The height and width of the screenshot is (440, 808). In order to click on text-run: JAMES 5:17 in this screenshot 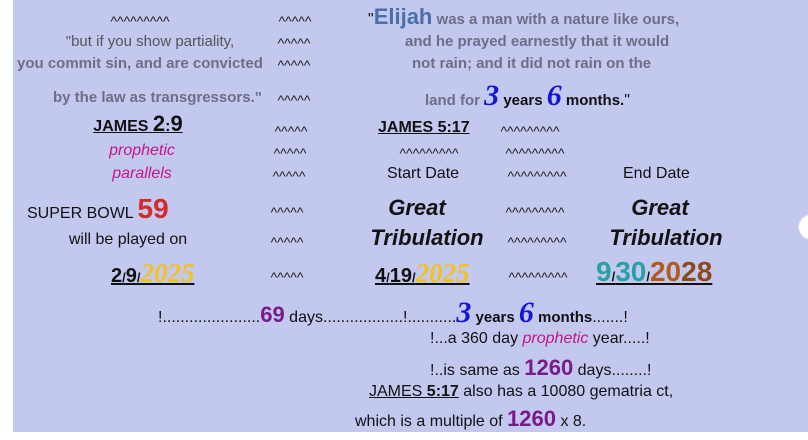, I will do `click(424, 127)`.